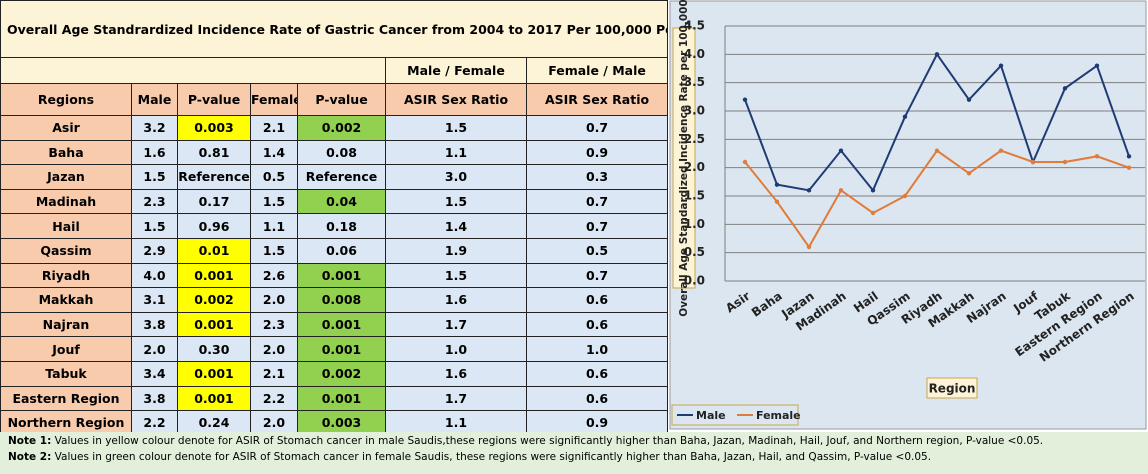 This screenshot has width=1148, height=474. I want to click on table-cell, so click(193, 70).